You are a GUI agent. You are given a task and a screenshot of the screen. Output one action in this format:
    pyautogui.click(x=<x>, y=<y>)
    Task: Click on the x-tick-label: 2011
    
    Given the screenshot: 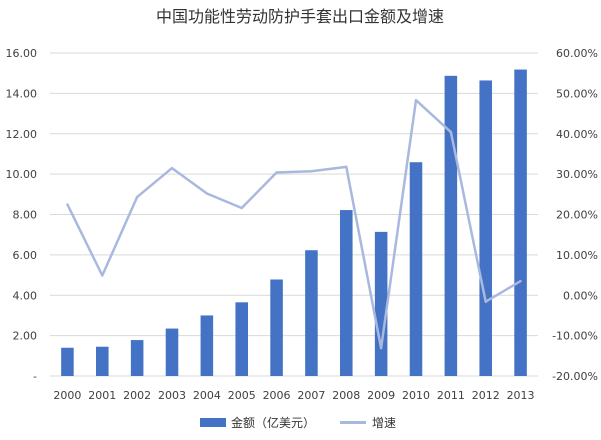 What is the action you would take?
    pyautogui.click(x=451, y=395)
    